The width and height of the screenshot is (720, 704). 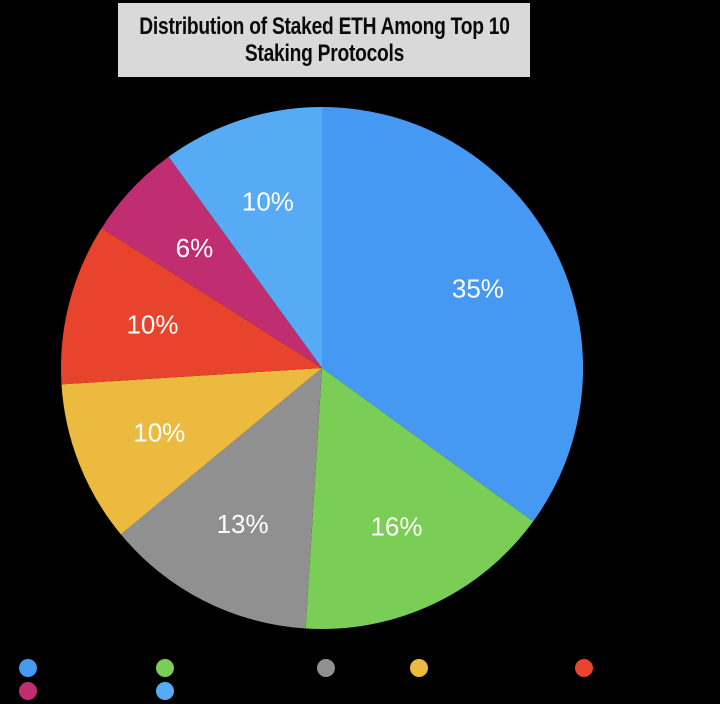 I want to click on slice-label-1: 35%, so click(x=478, y=289).